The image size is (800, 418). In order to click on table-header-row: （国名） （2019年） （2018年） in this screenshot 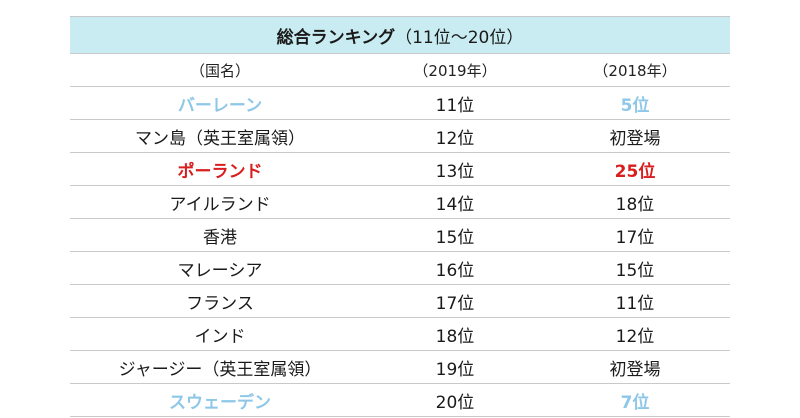, I will do `click(400, 70)`.